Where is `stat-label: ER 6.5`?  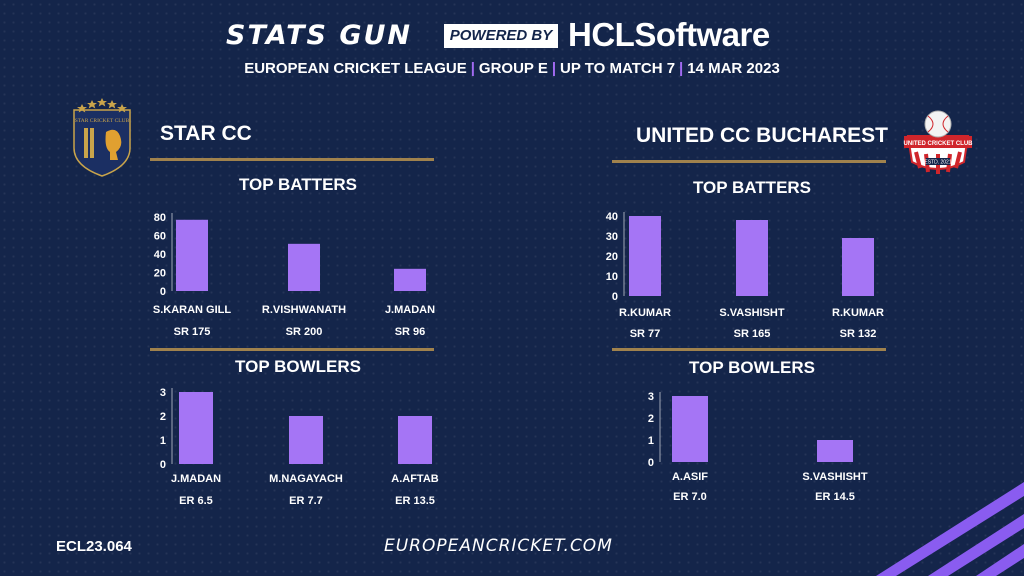 stat-label: ER 6.5 is located at coordinates (196, 501).